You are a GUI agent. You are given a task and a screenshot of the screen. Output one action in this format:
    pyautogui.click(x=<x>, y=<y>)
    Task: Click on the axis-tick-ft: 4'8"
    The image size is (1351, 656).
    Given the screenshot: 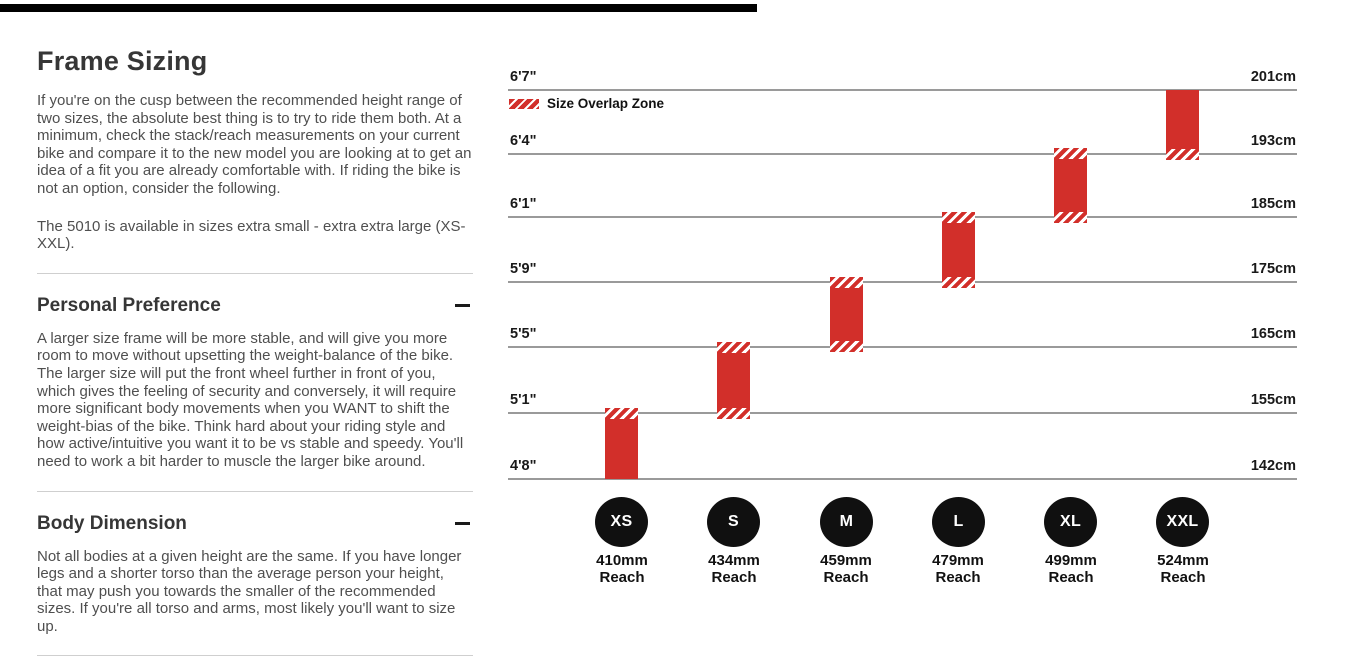 What is the action you would take?
    pyautogui.click(x=523, y=466)
    